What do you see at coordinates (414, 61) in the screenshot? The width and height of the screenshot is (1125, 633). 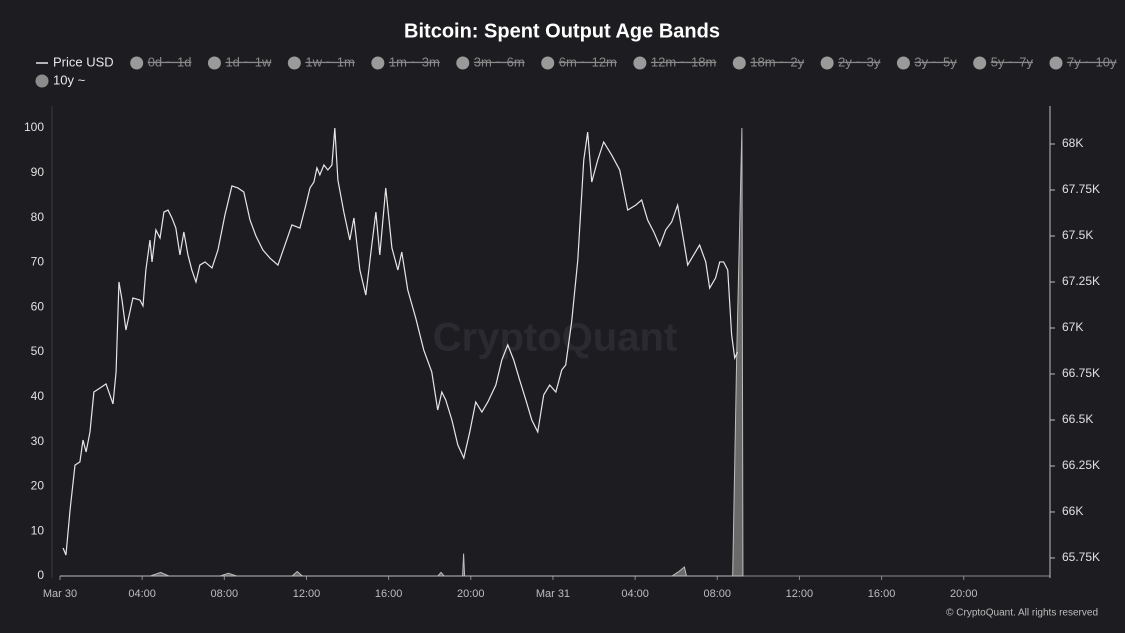 I see `legend-label: 1m ~ 3m` at bounding box center [414, 61].